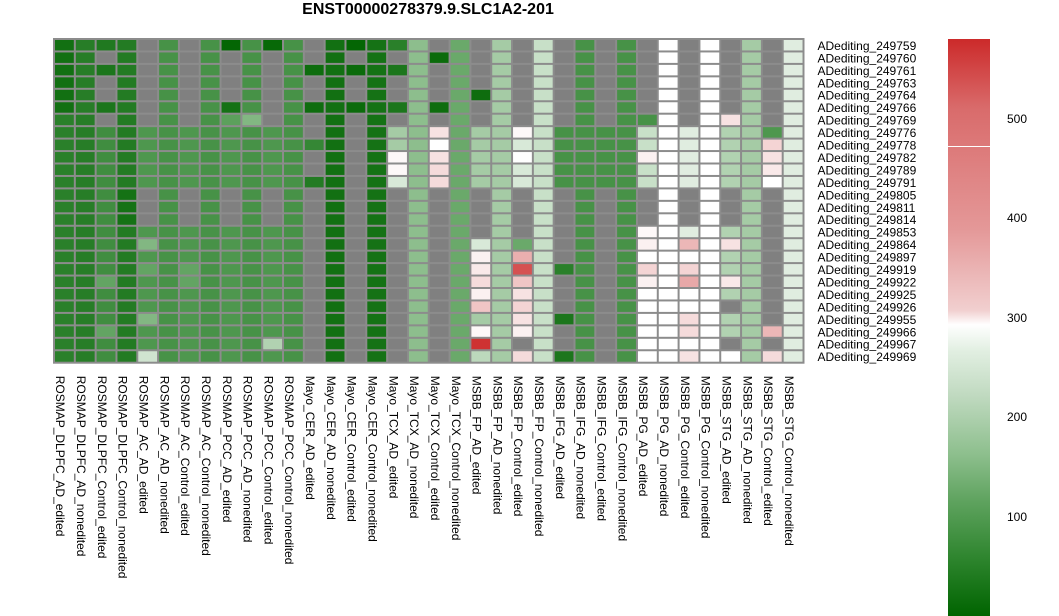 This screenshot has height=616, width=1059. What do you see at coordinates (1017, 417) in the screenshot?
I see `color-scale-tick-label: 200` at bounding box center [1017, 417].